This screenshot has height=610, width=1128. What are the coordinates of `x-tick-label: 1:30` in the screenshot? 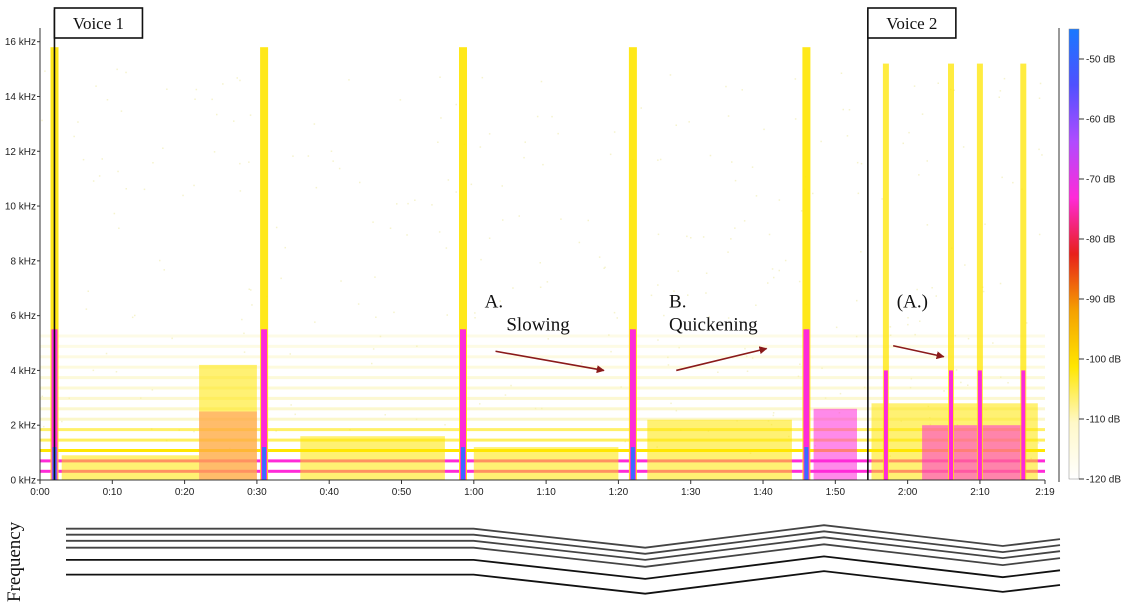 It's located at (691, 492).